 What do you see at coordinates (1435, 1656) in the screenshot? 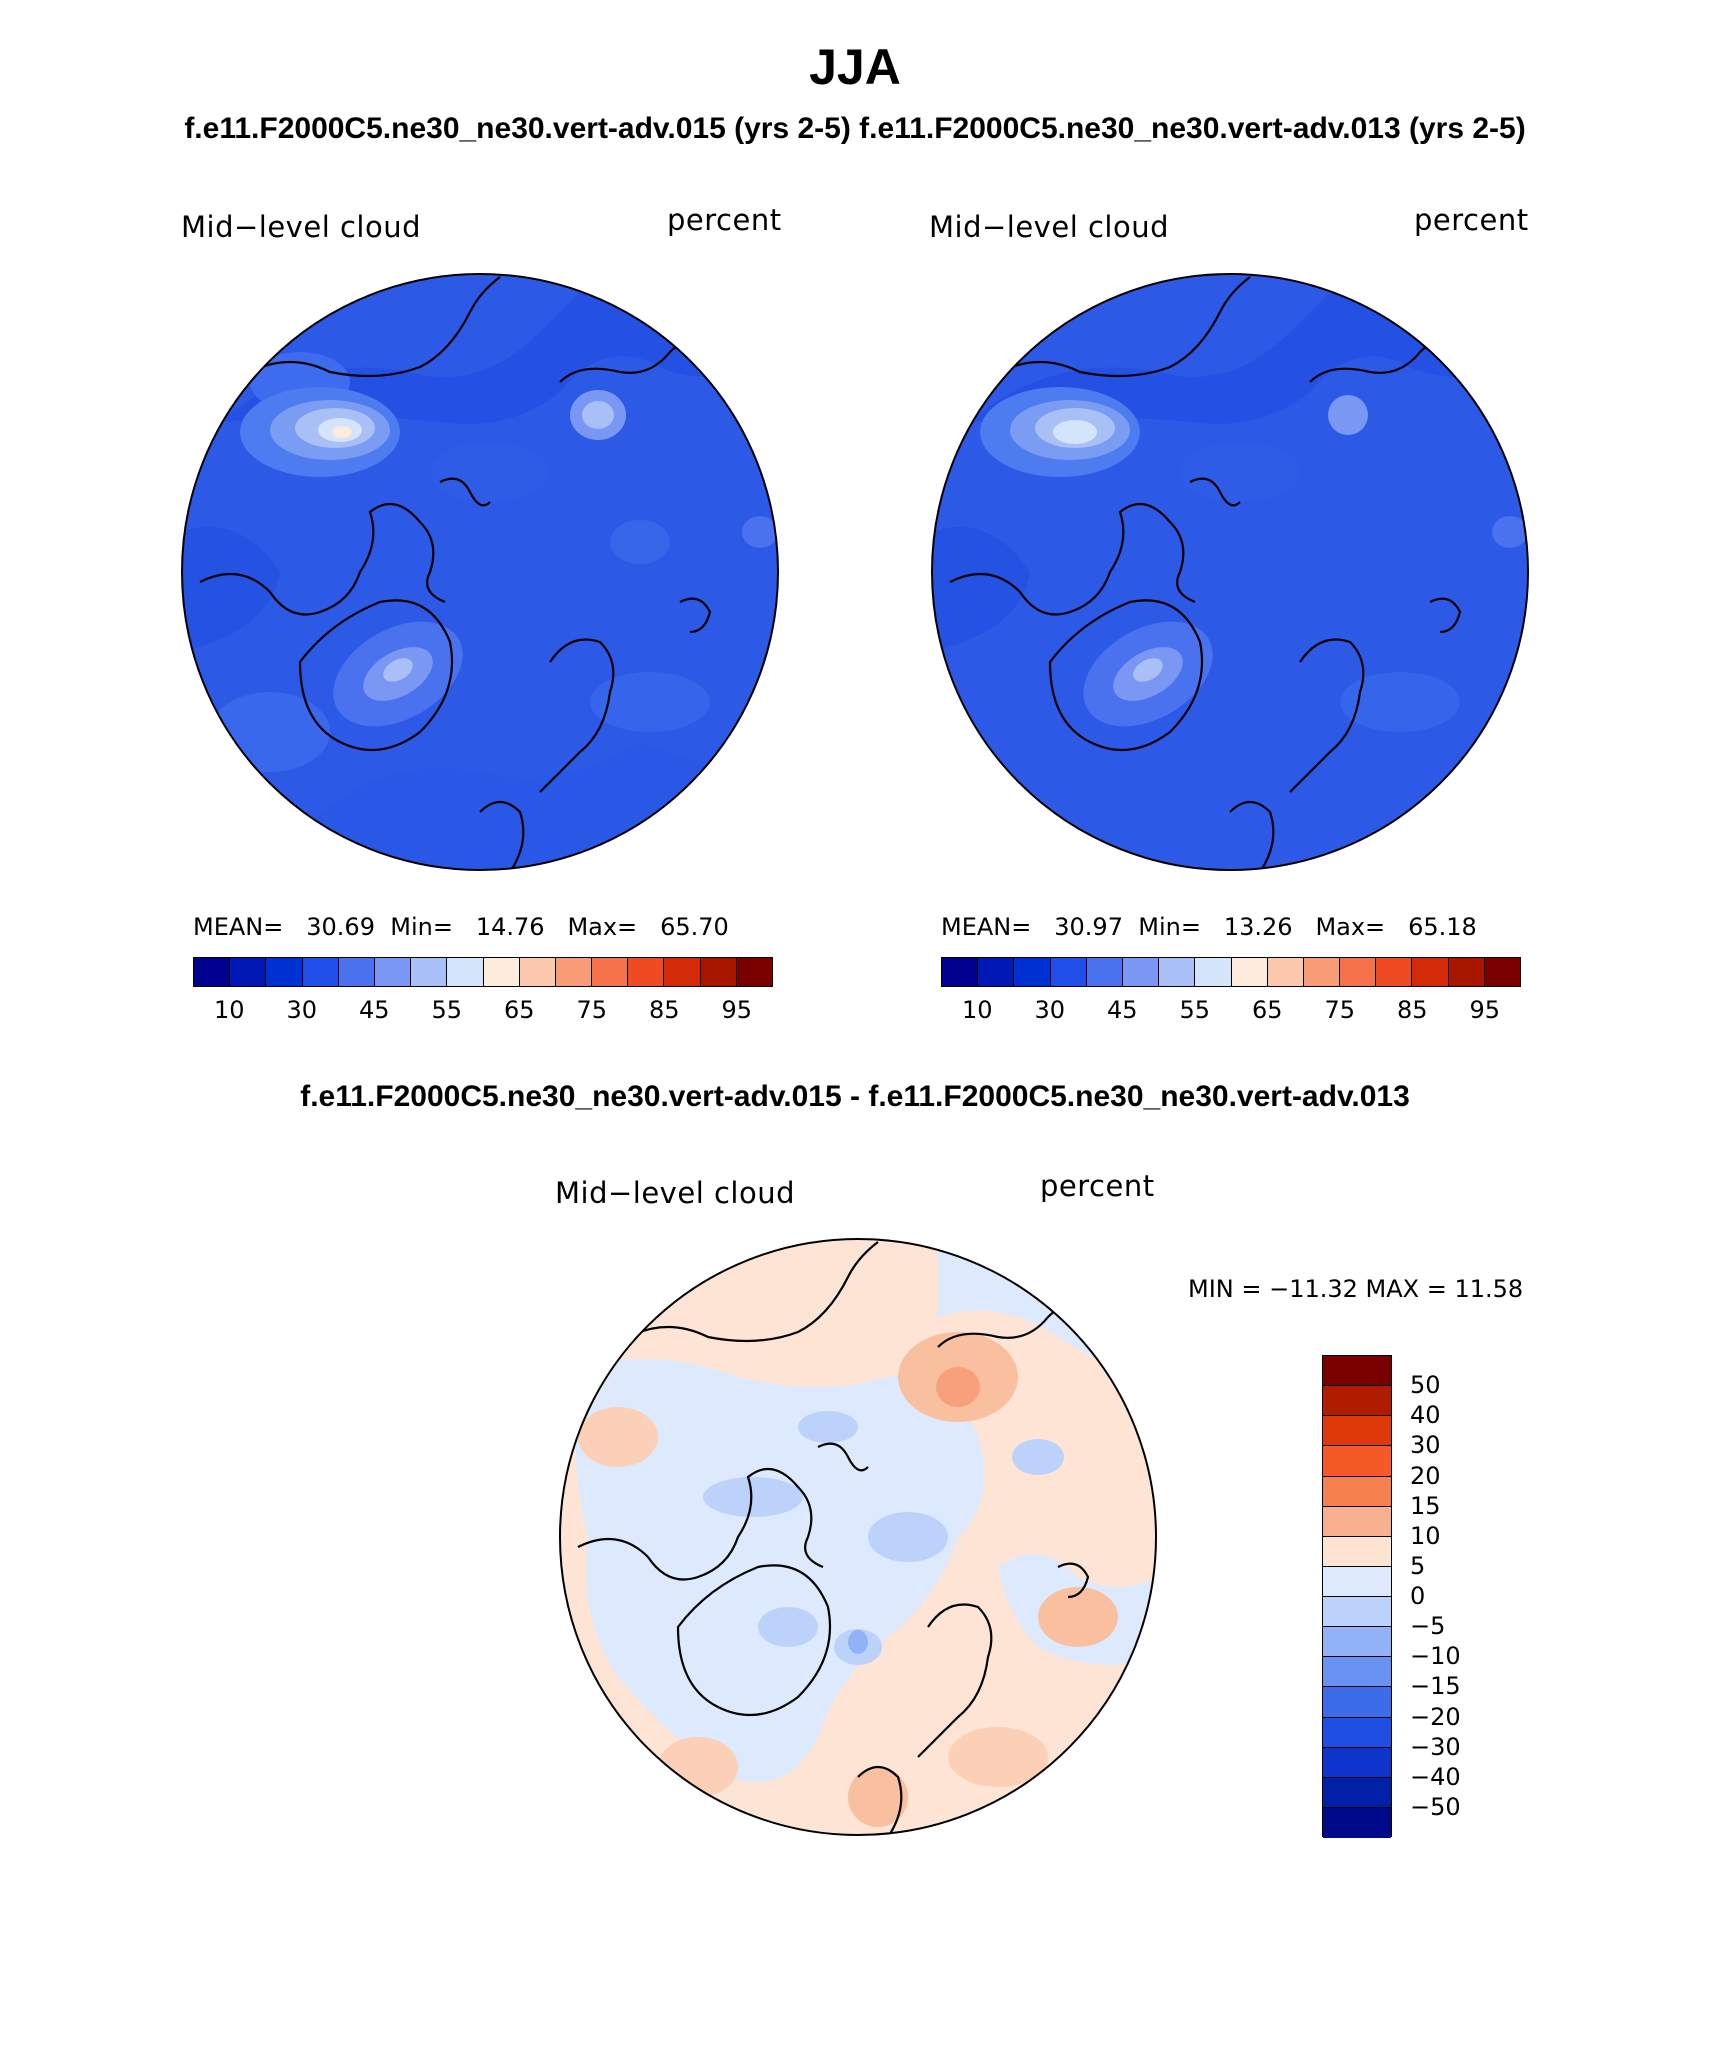
I see `colorbar-tick-label: −10` at bounding box center [1435, 1656].